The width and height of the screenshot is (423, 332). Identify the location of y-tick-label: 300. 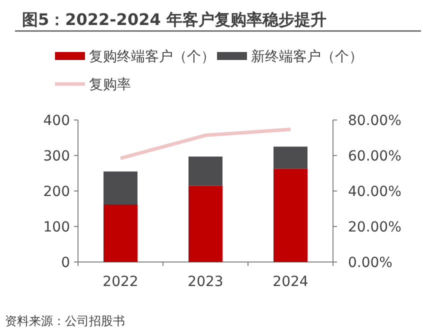
(56, 156).